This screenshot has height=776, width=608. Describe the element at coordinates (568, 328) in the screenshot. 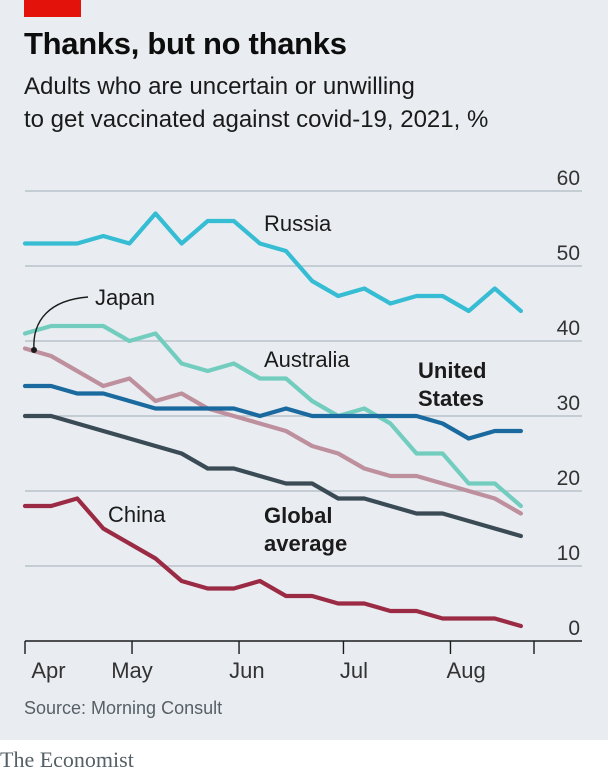

I see `y-tick-label-40: 40` at that location.